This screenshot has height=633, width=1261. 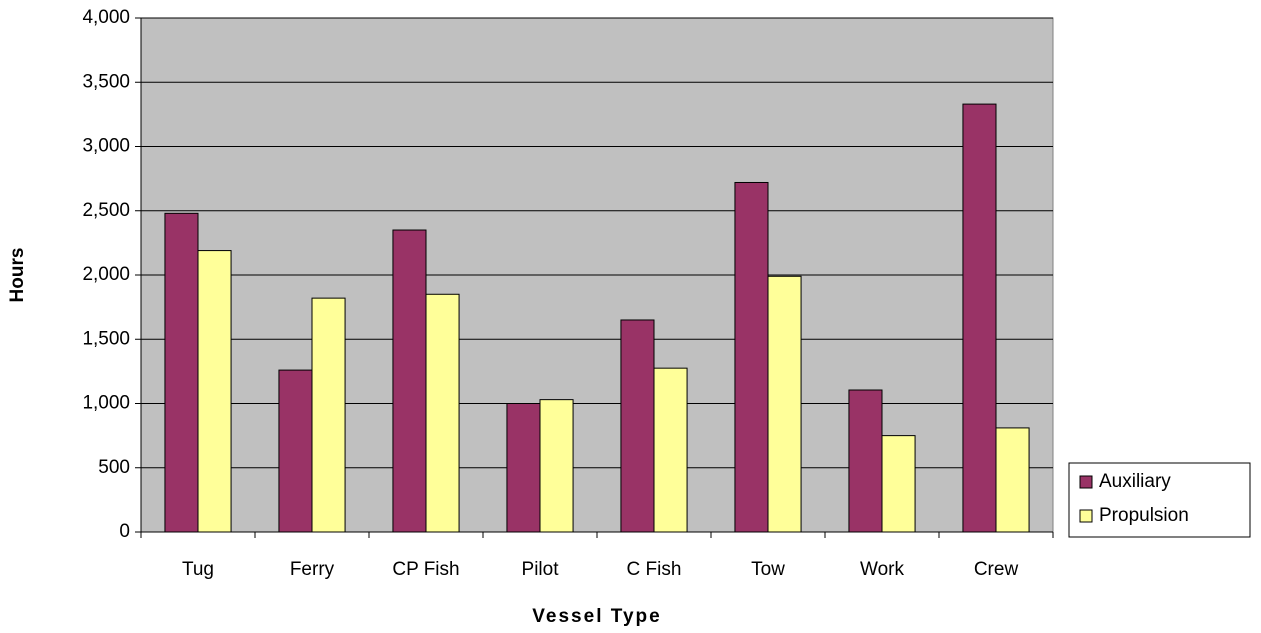 I want to click on x-tick-label: Pilot, so click(x=541, y=569).